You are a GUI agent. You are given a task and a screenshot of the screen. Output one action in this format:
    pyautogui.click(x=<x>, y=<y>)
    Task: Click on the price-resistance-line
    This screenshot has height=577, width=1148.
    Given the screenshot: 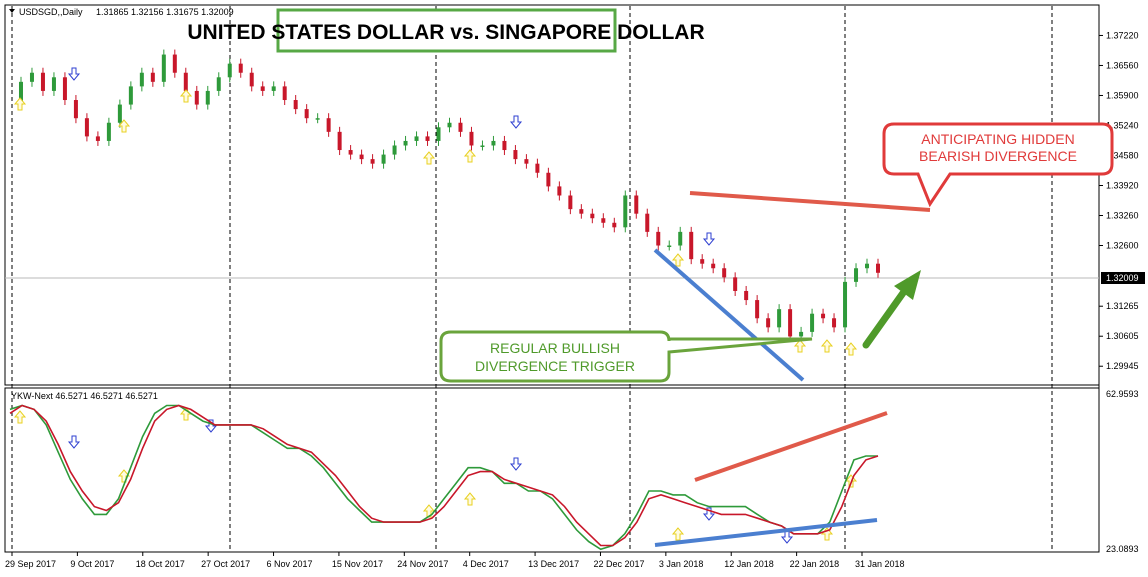 What is the action you would take?
    pyautogui.click(x=810, y=201)
    